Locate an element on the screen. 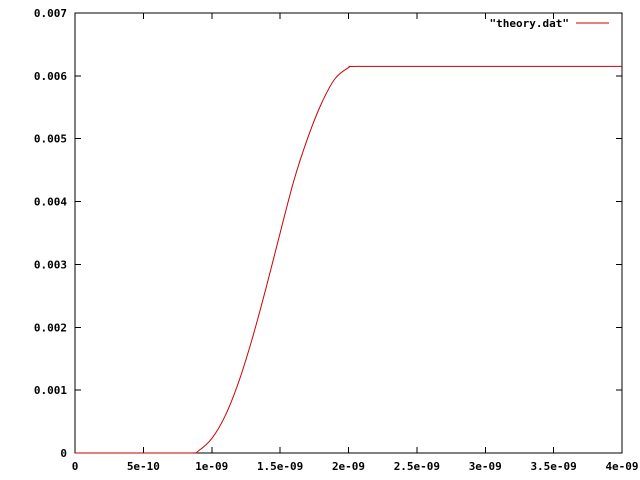  x-tick-label: 1.5e-09 is located at coordinates (280, 466).